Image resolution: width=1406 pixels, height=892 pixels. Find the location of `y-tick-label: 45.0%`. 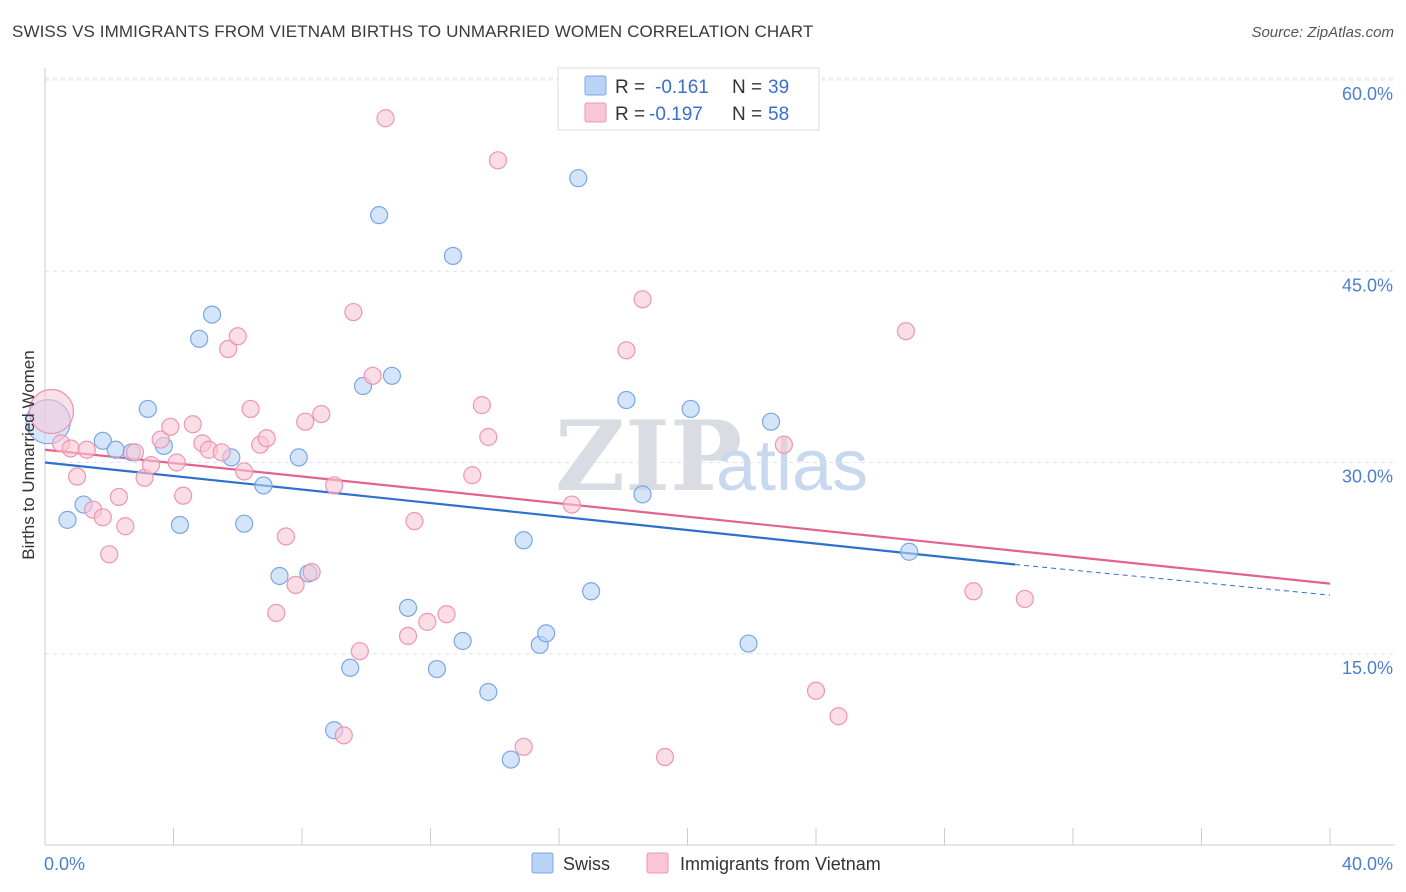

y-tick-label: 45.0% is located at coordinates (1367, 285).